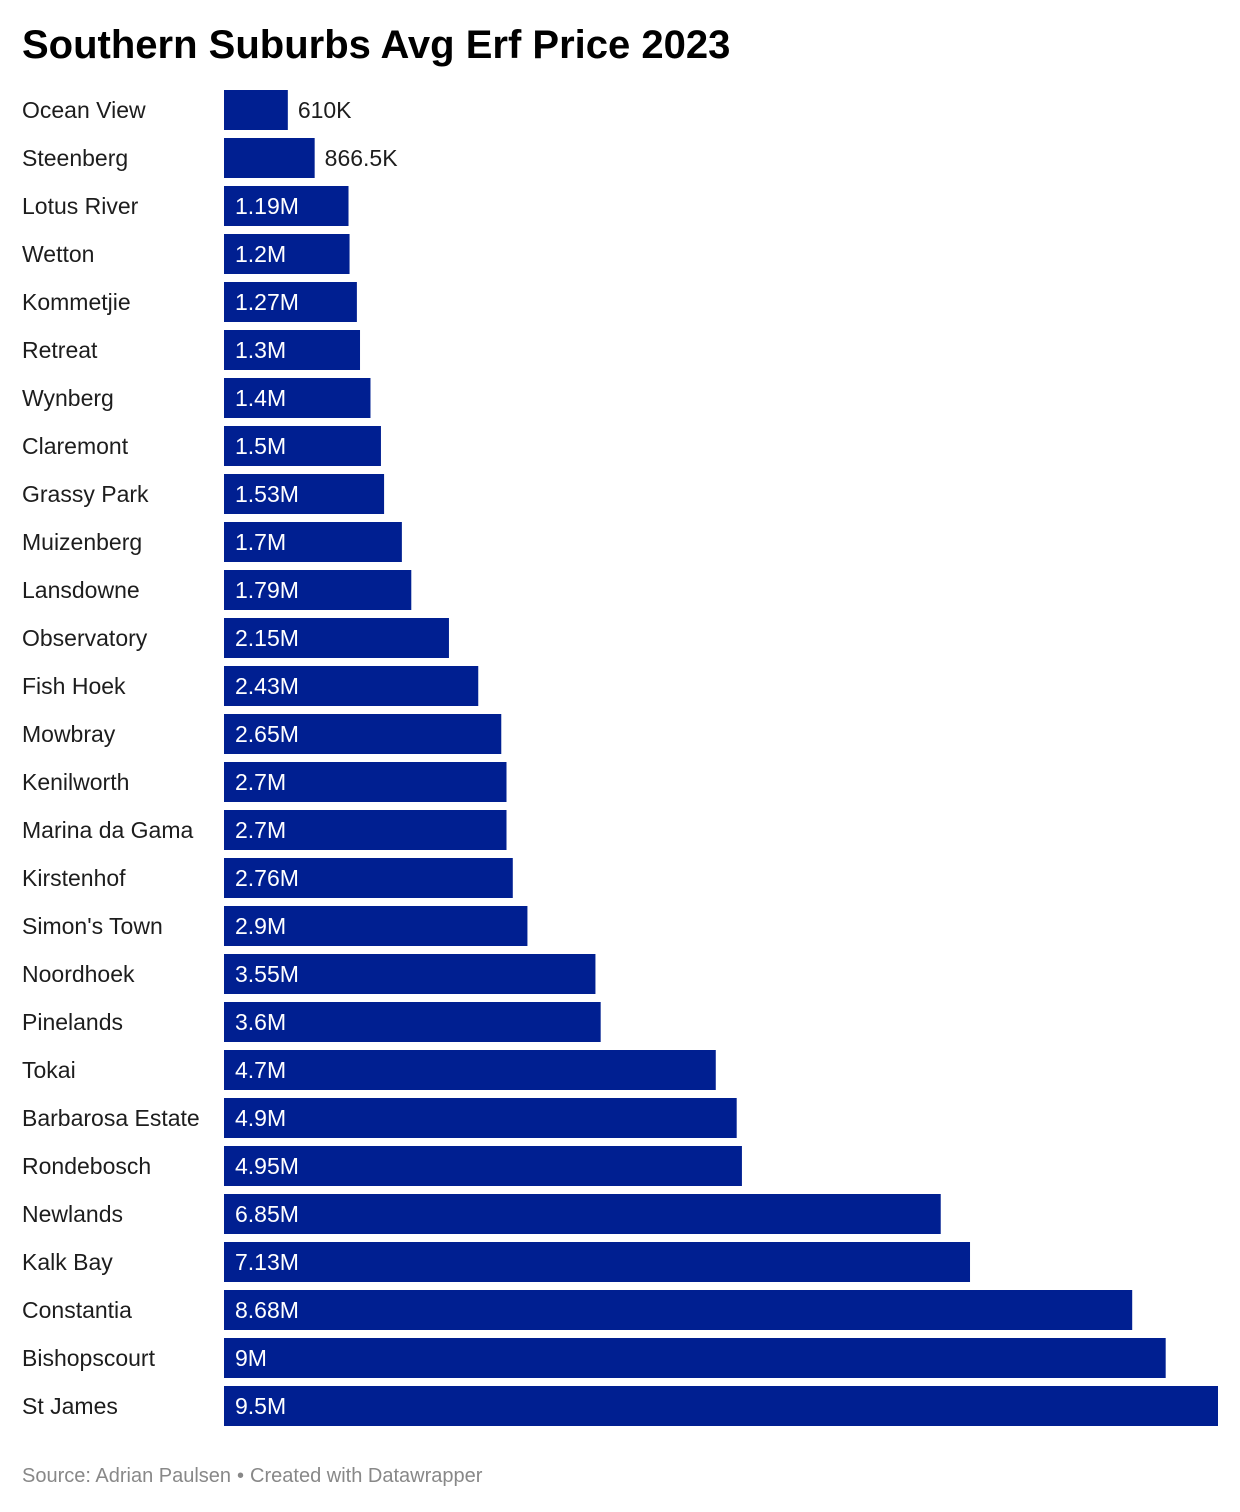 Image resolution: width=1240 pixels, height=1512 pixels. What do you see at coordinates (363, 734) in the screenshot?
I see `bar-mowbray` at bounding box center [363, 734].